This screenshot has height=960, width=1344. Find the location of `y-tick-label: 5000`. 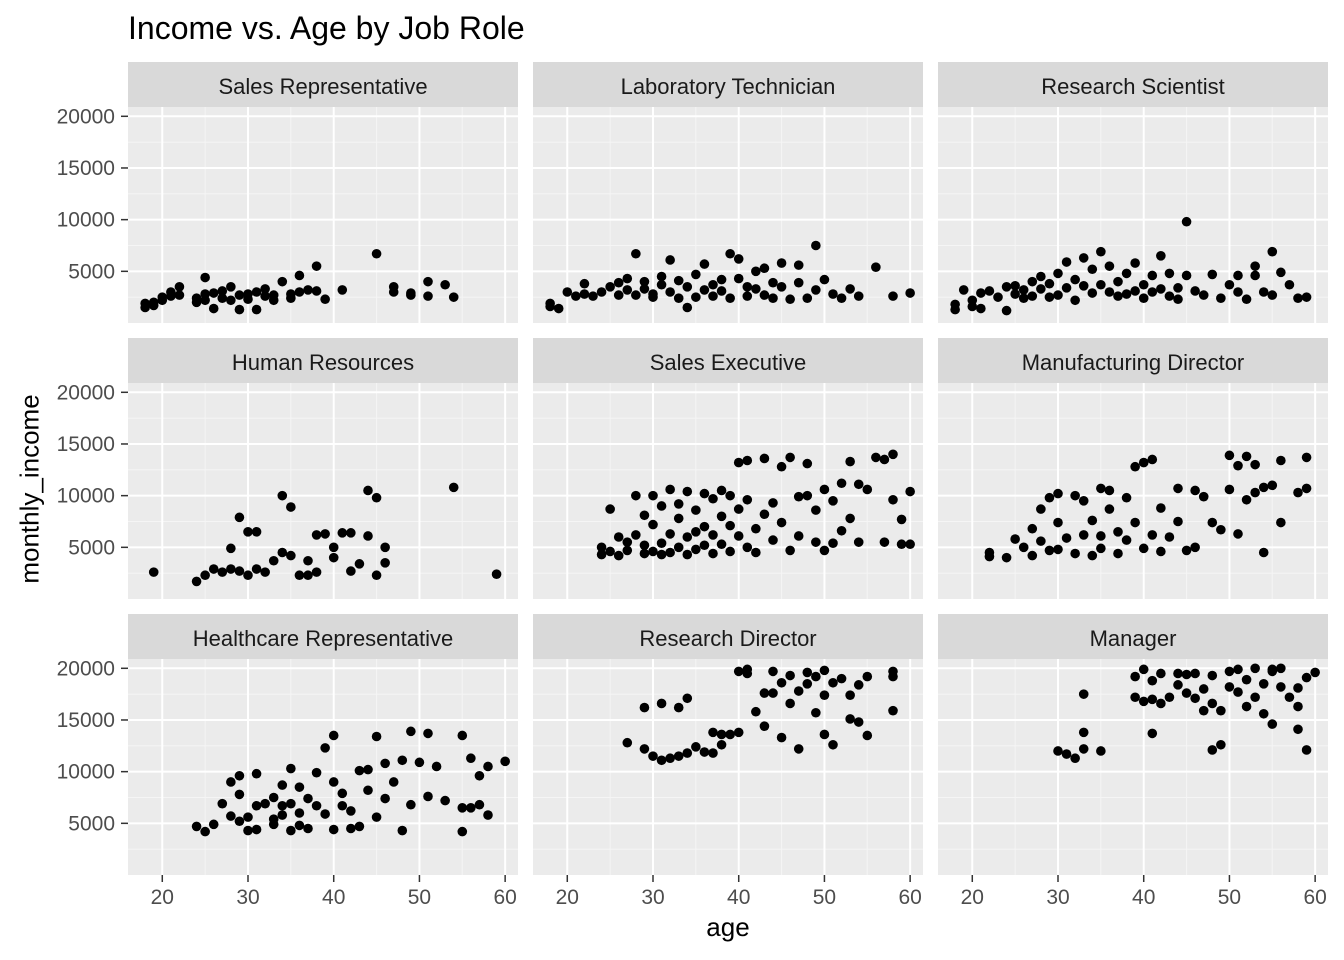

y-tick-label: 5000 is located at coordinates (91, 271).